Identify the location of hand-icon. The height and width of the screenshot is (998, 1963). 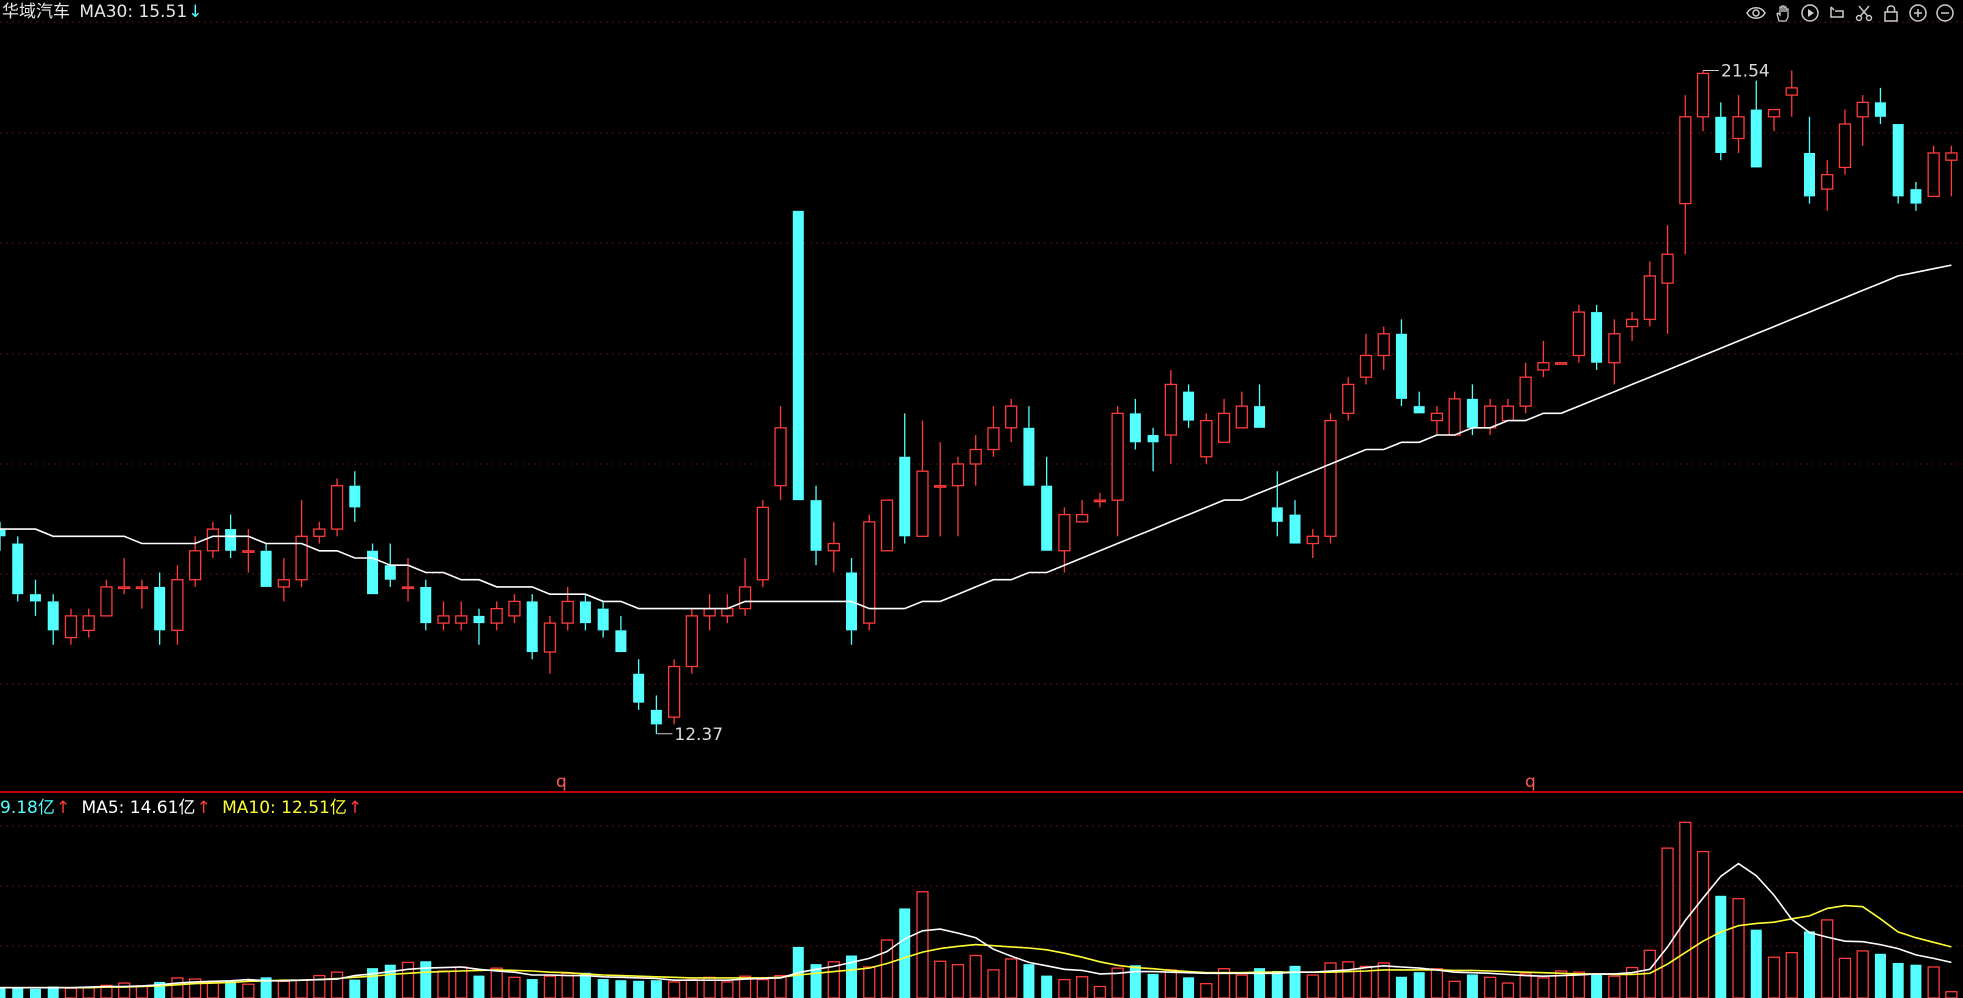
(1783, 13).